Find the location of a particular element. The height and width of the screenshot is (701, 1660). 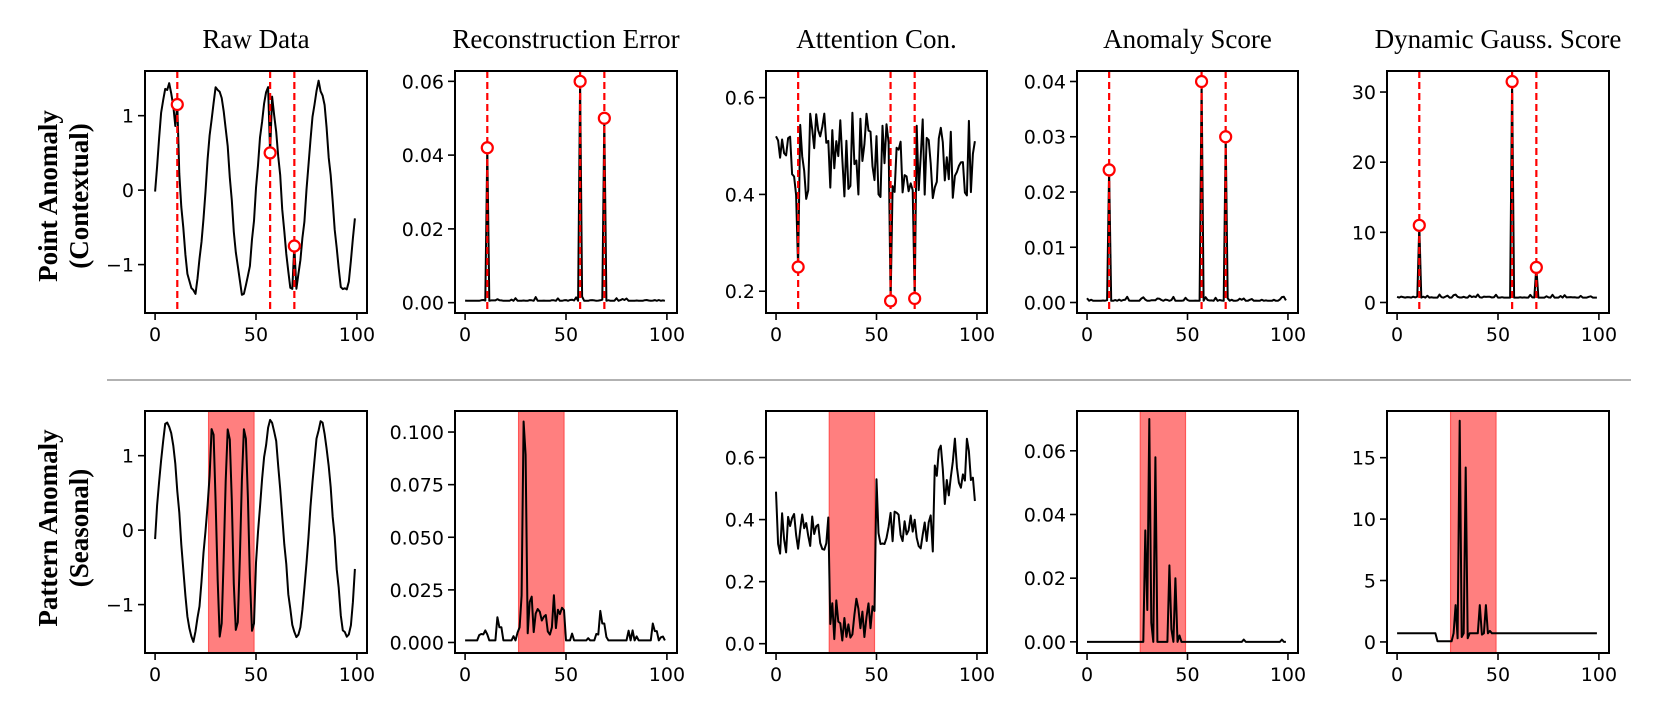

y-tick-label: 15 is located at coordinates (1364, 459).